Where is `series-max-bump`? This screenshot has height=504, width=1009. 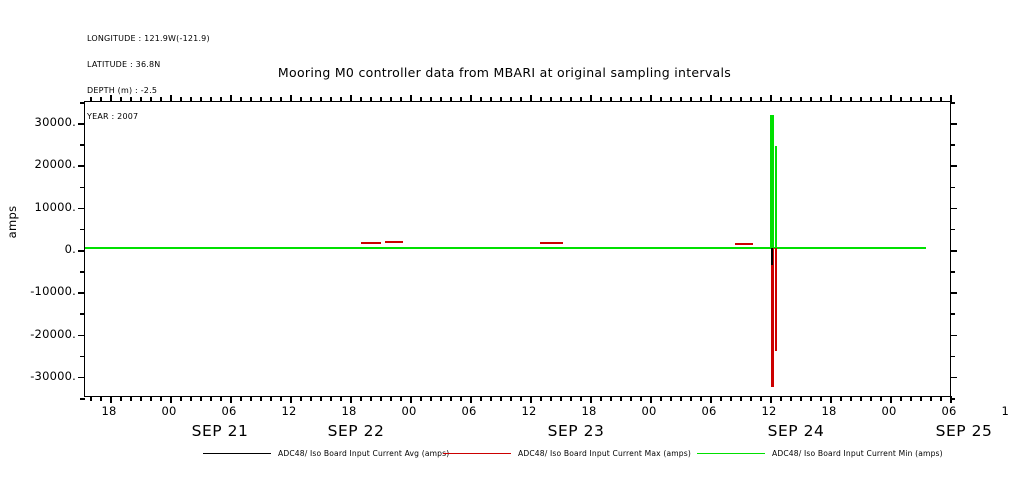
series-max-bump is located at coordinates (371, 243).